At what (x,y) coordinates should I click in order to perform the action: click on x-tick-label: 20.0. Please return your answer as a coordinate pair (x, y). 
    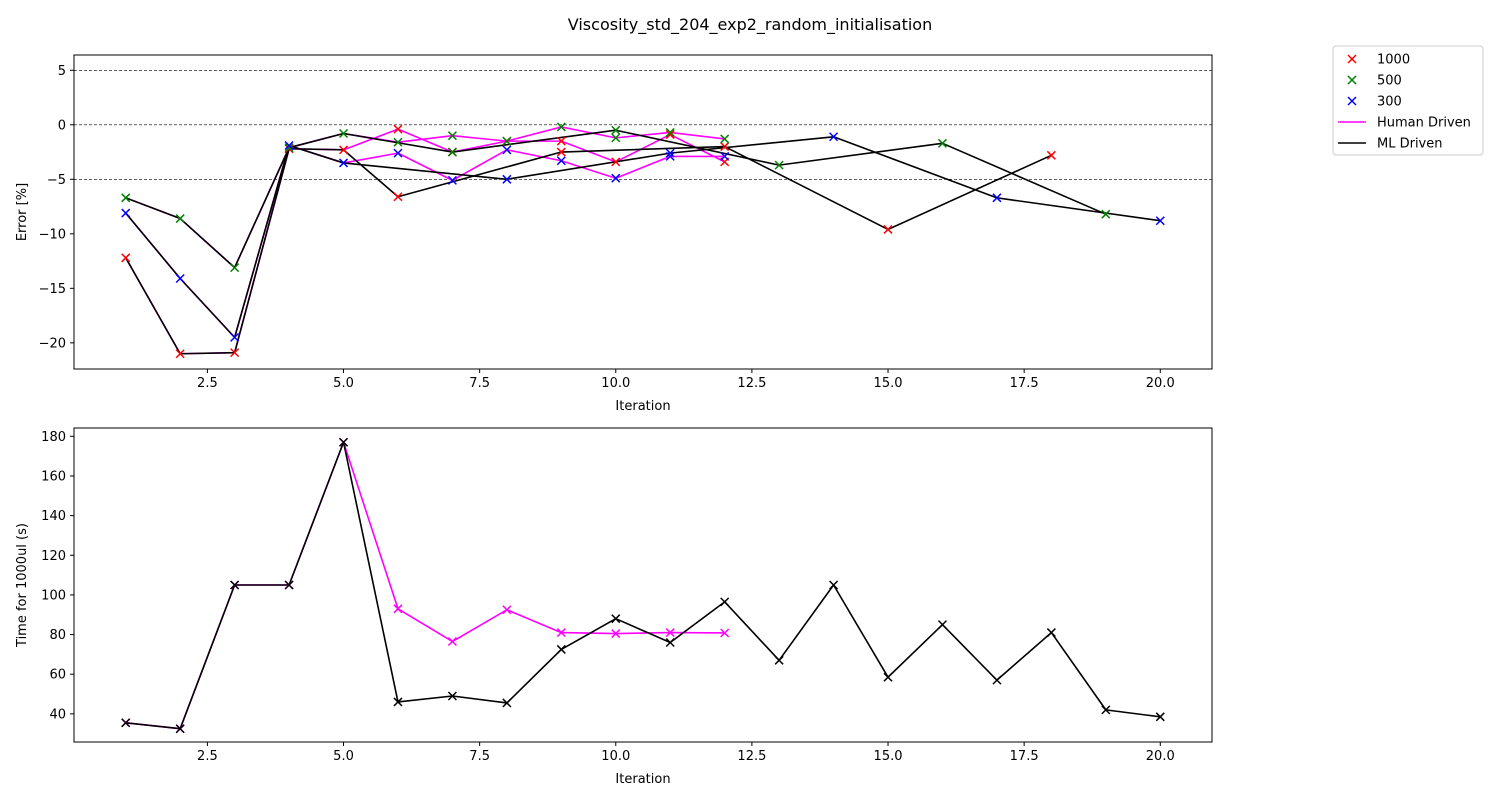
    Looking at the image, I should click on (1160, 756).